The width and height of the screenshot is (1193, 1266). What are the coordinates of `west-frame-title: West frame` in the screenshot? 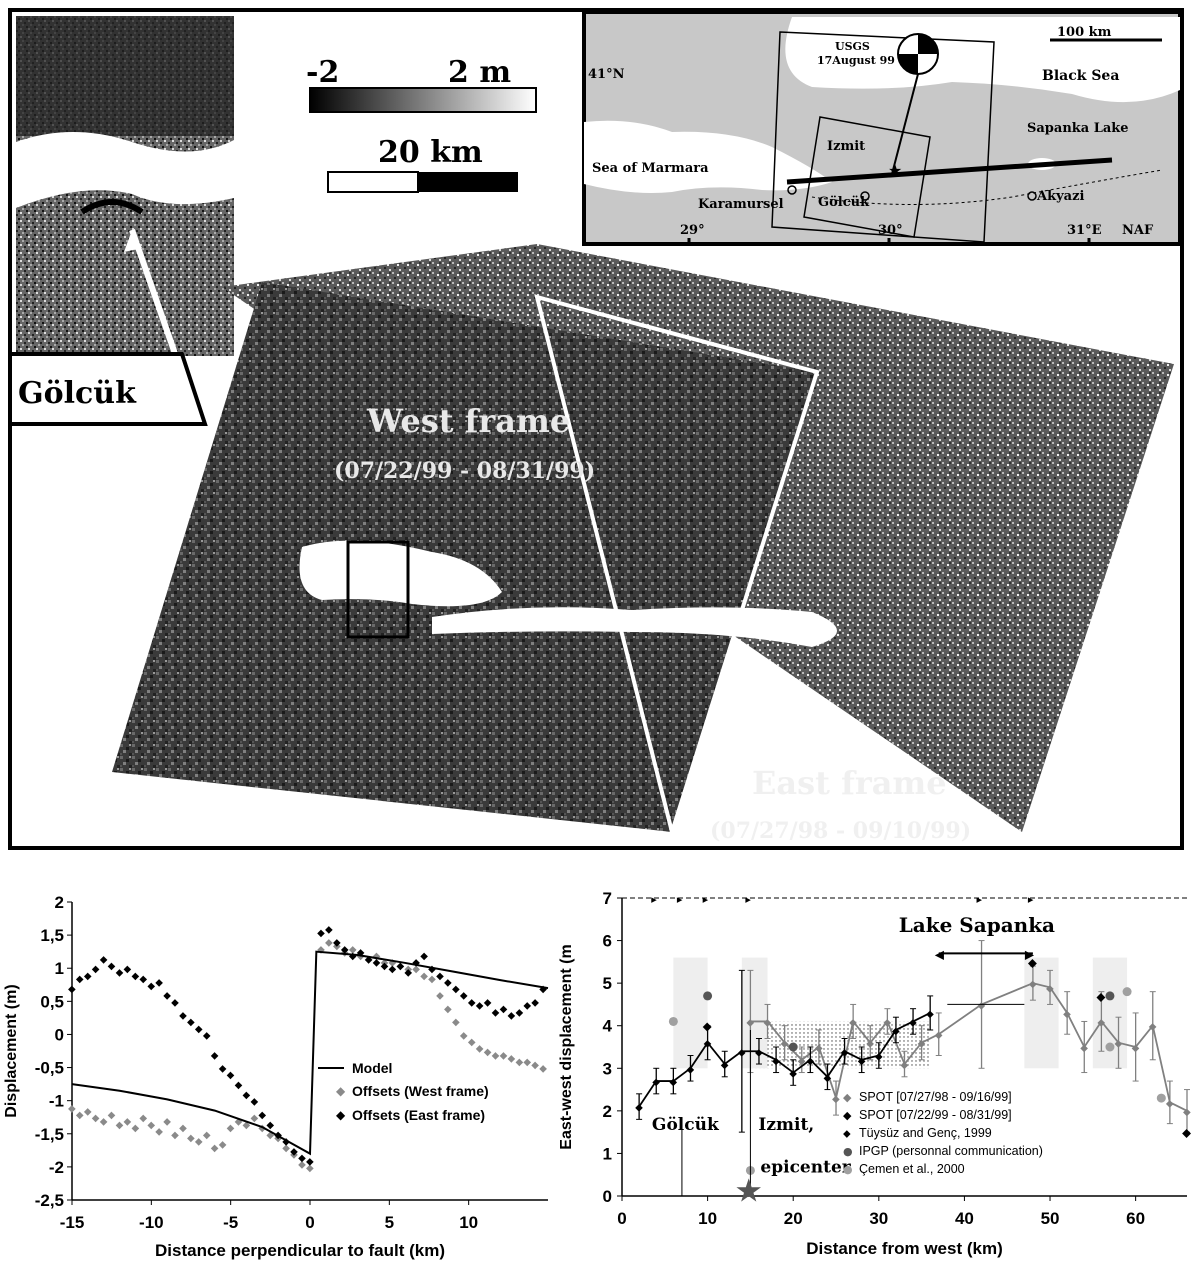 It's located at (468, 421).